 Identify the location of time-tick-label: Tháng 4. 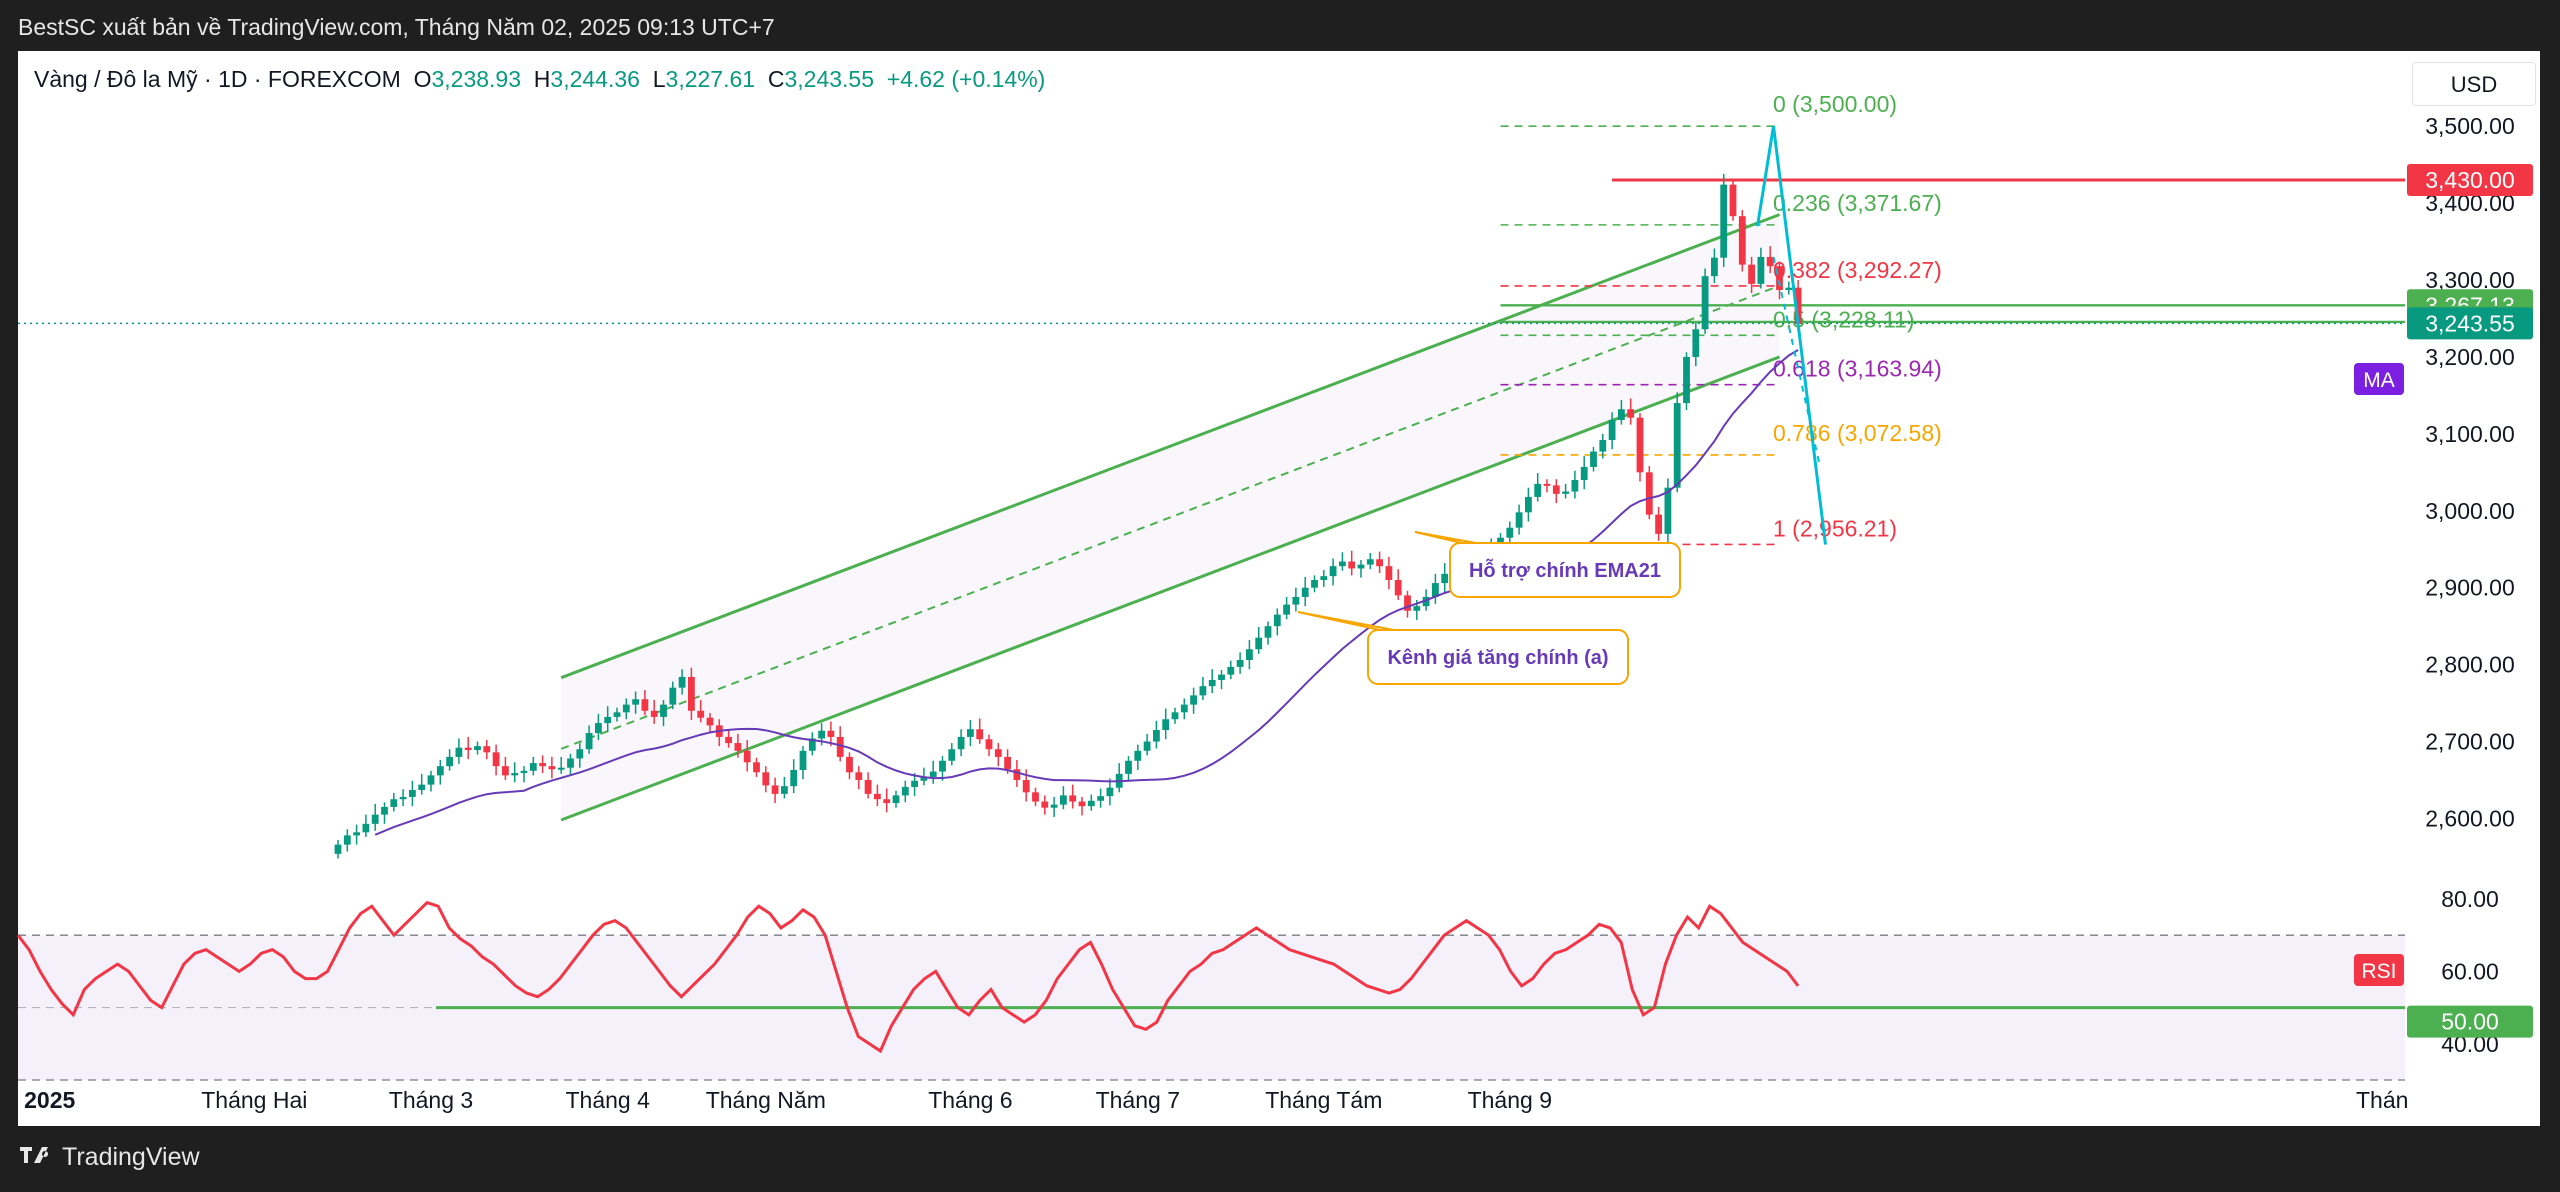
(607, 1100).